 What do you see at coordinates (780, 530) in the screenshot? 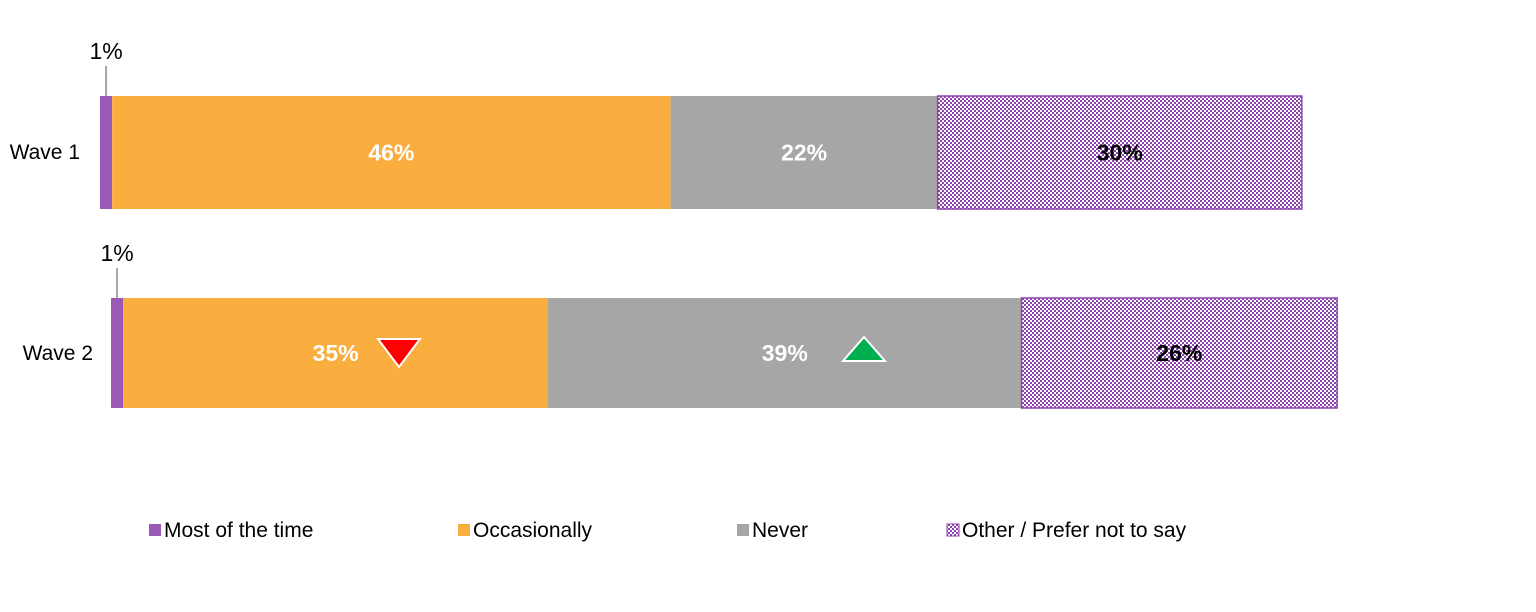
I see `legend-label: Never` at bounding box center [780, 530].